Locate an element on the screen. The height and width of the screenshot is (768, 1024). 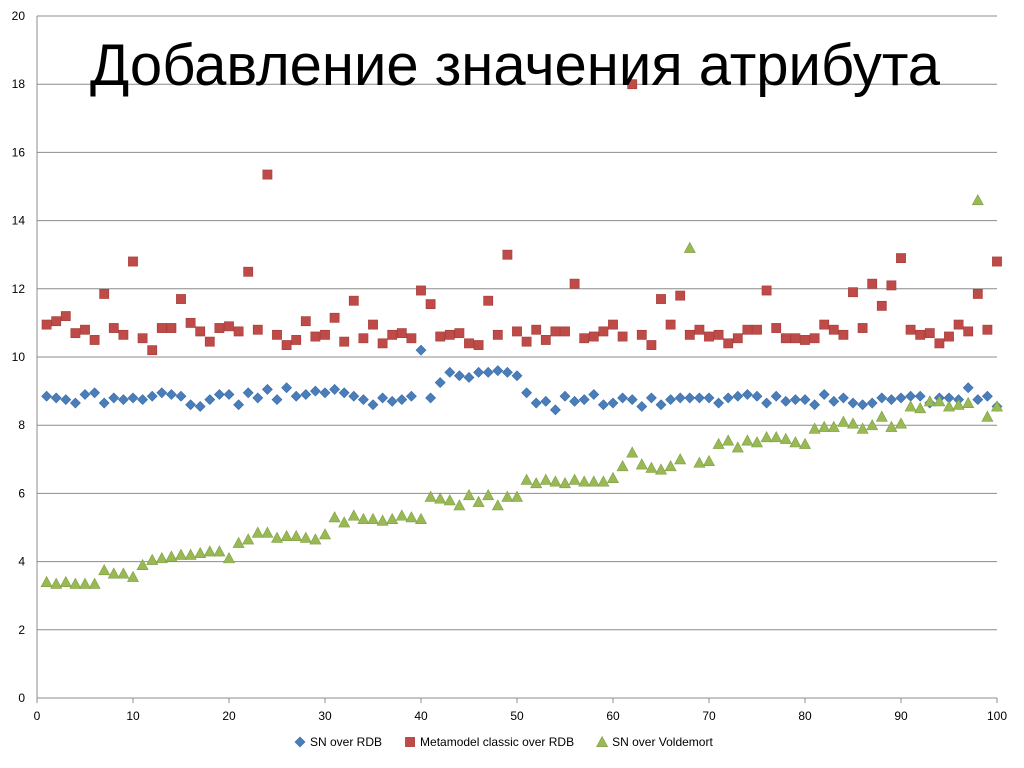
legend-entry: Metamodel classic over RDB is located at coordinates (489, 742).